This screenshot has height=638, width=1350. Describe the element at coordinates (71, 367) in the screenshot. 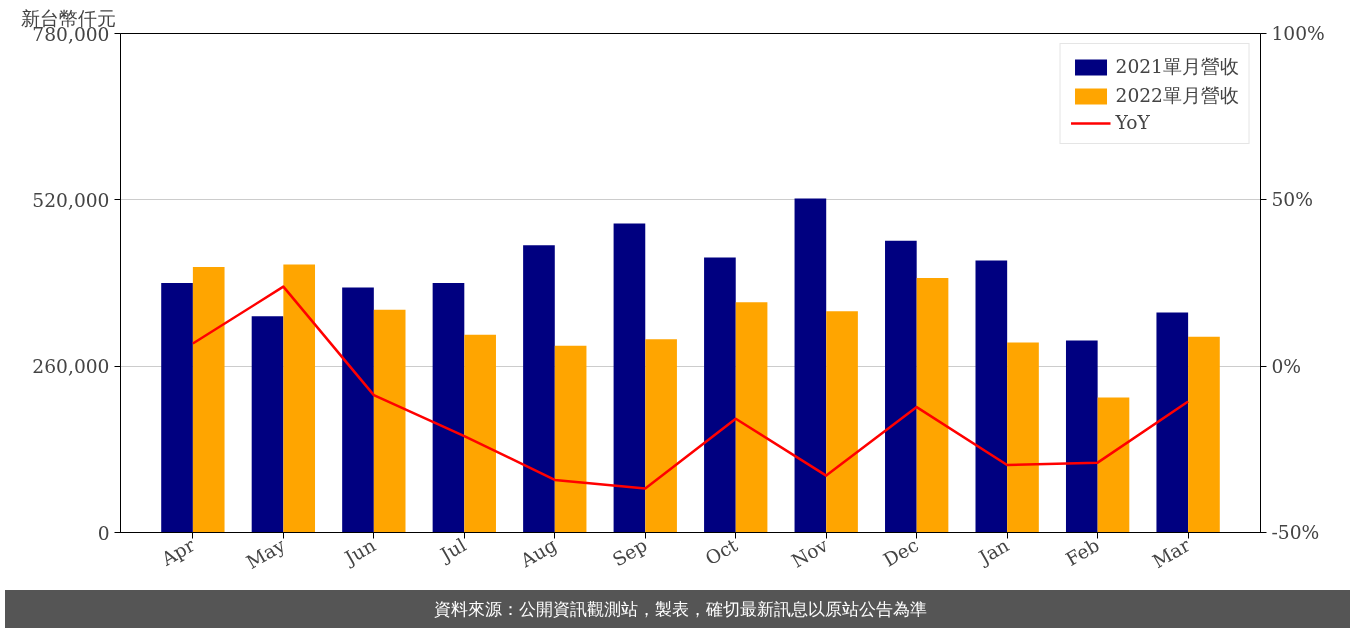

I see `y-tick-label: 260,000` at that location.